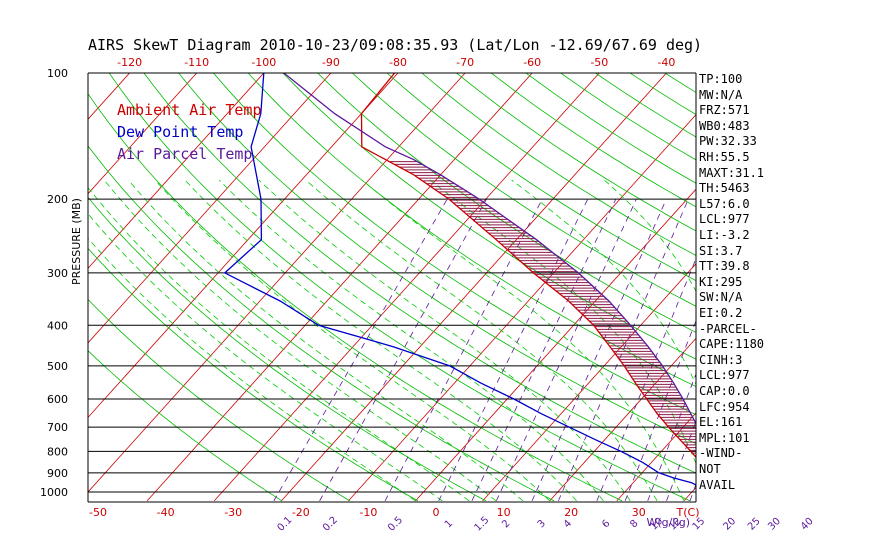 The width and height of the screenshot is (870, 560). What do you see at coordinates (721, 422) in the screenshot?
I see `stability-index-item: EL:161` at bounding box center [721, 422].